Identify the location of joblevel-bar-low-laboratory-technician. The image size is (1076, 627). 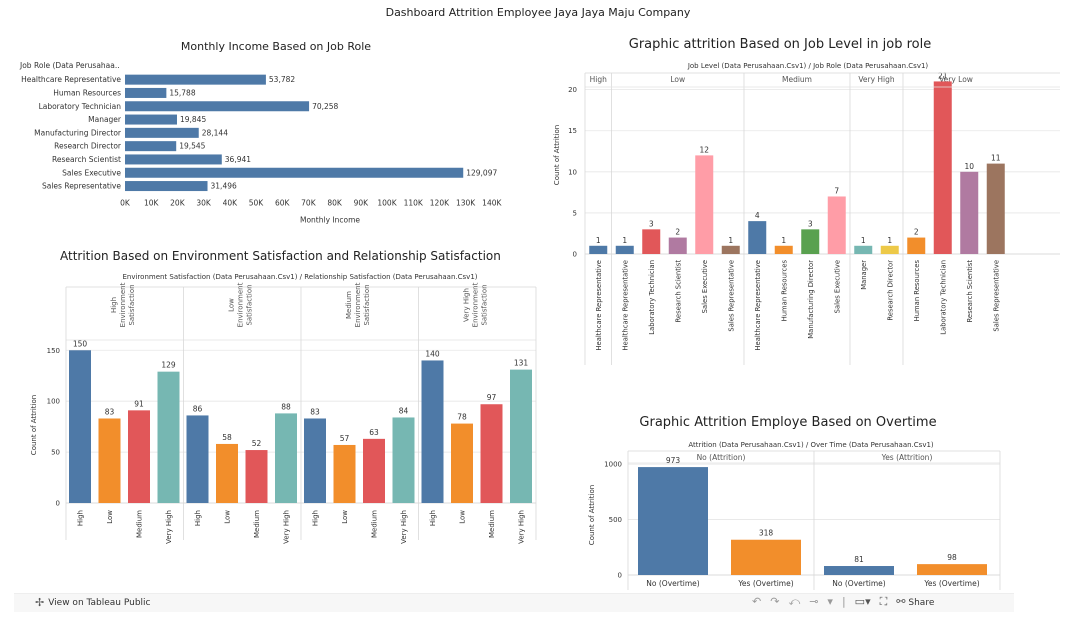
(651, 241).